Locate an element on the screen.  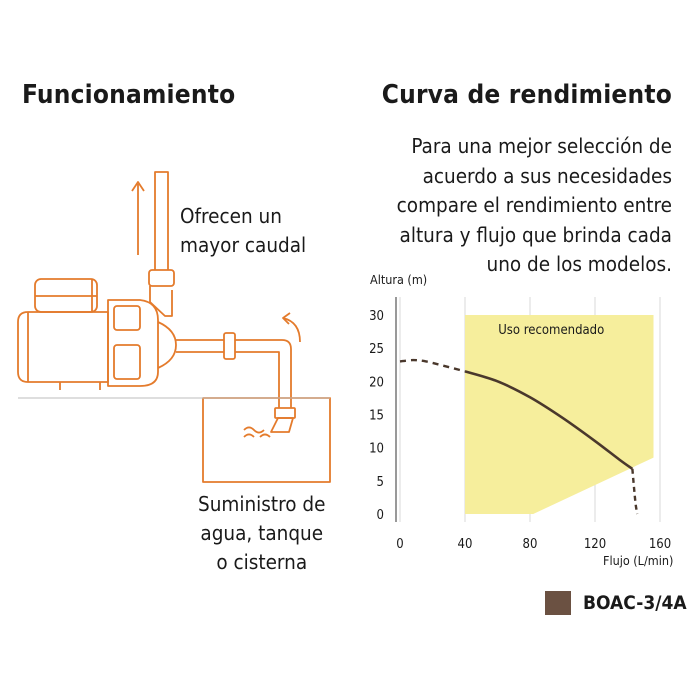
up-arrow-icon is located at coordinates (138, 218).